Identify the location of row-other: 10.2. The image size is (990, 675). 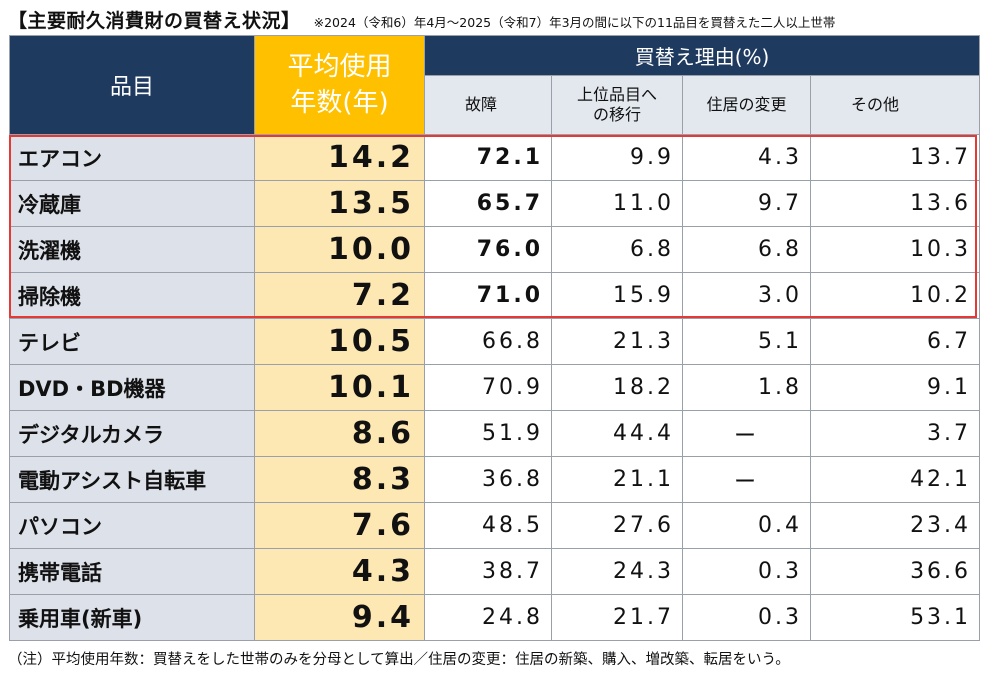
(895, 295).